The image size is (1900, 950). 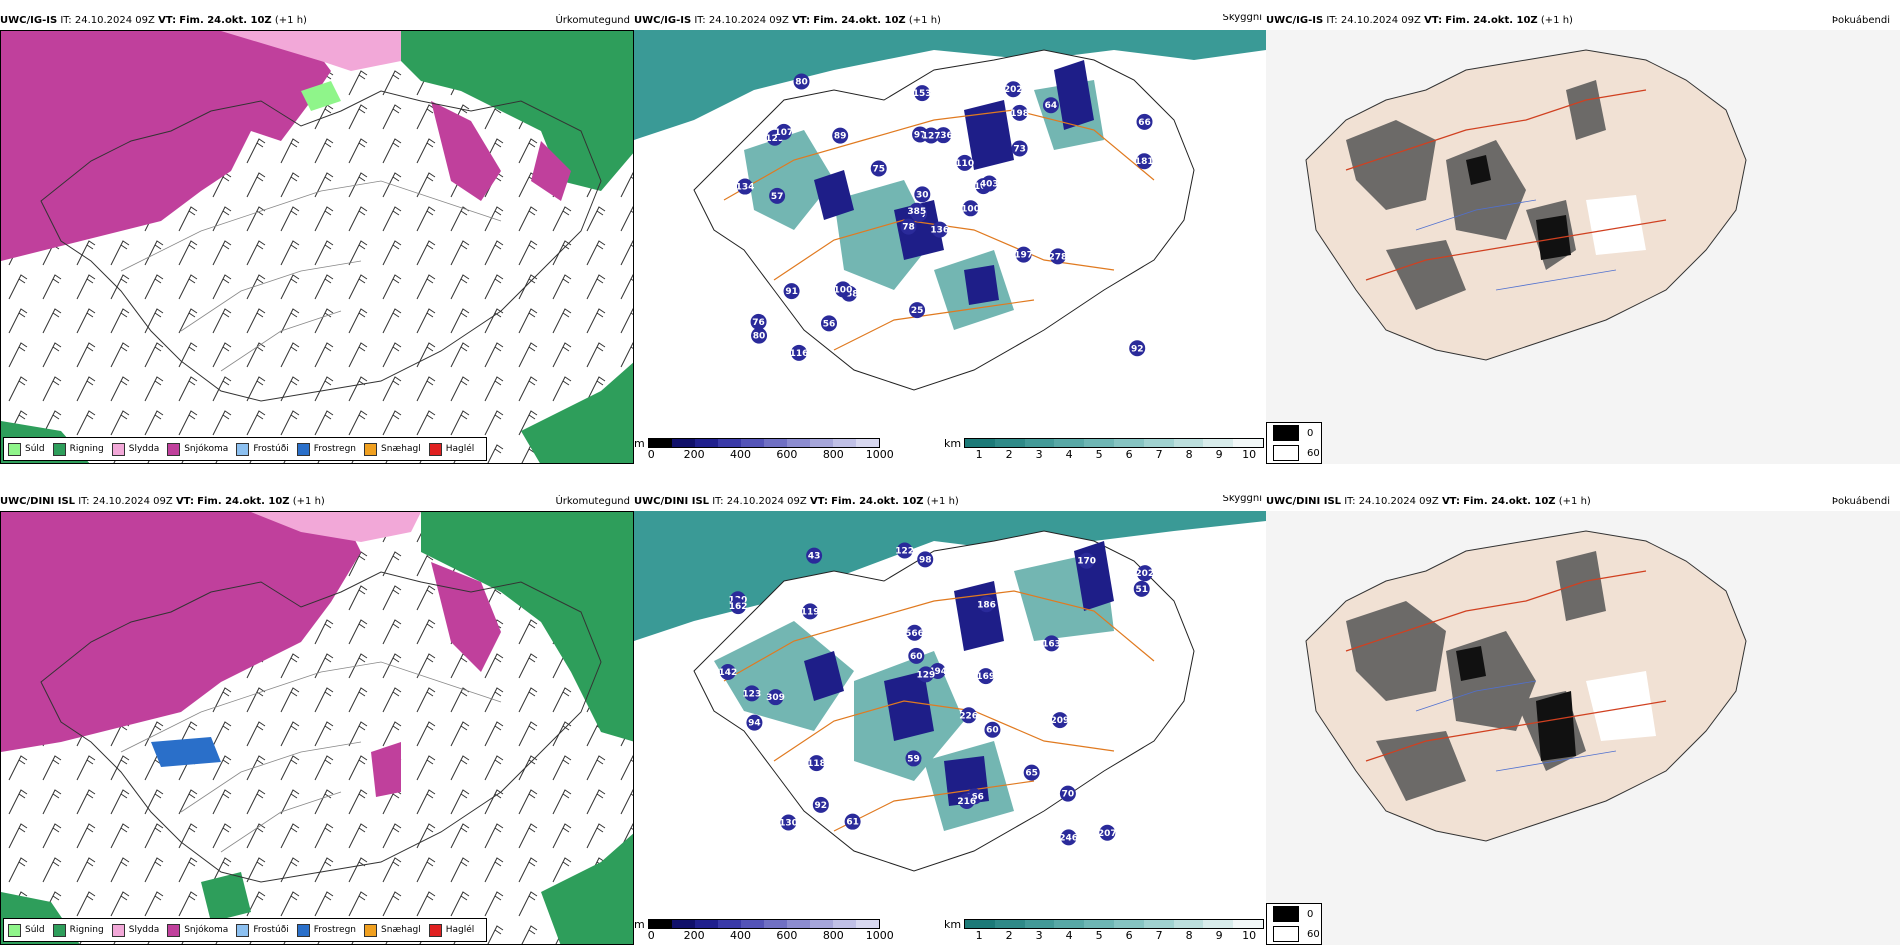 What do you see at coordinates (1242, 18) in the screenshot?
I see `field-name: Skyggni` at bounding box center [1242, 18].